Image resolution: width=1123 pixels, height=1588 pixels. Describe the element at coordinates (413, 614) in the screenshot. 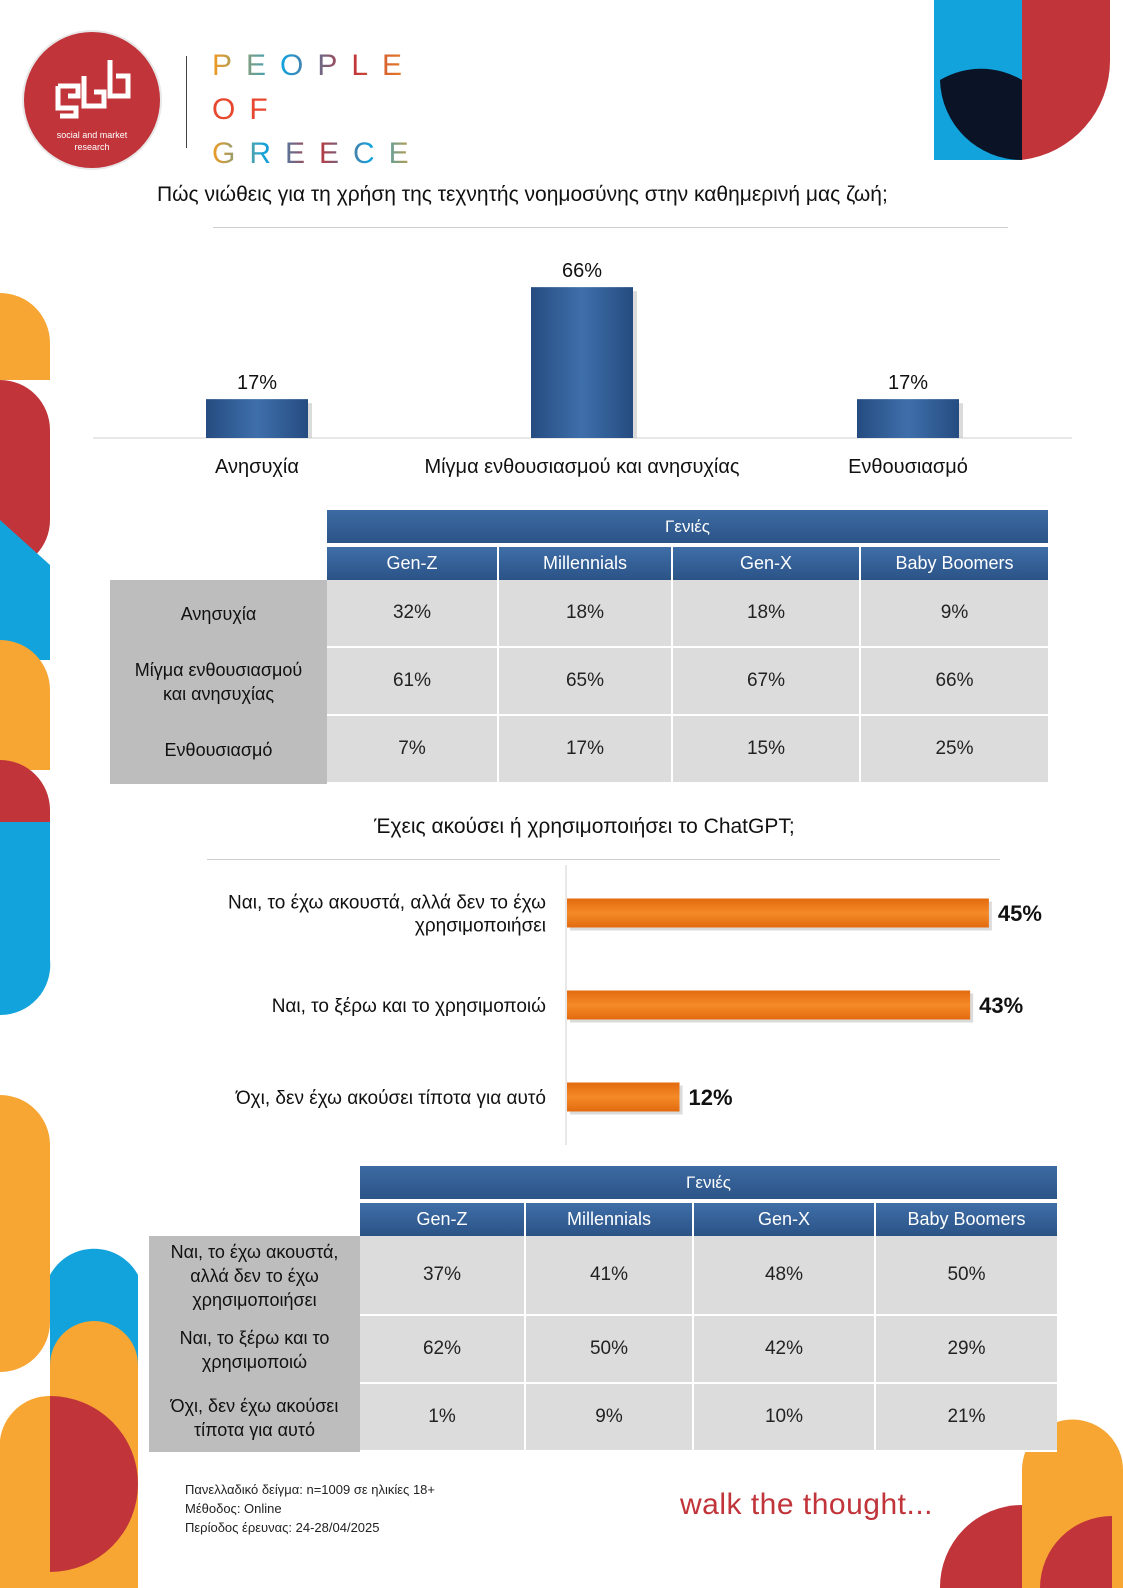

I see `table1-cell: 32%` at that location.